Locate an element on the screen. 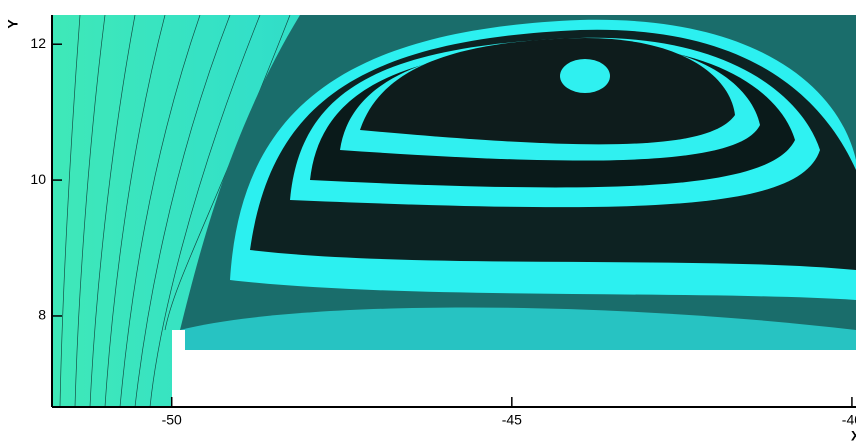 The height and width of the screenshot is (443, 856). y-tick-label: 12 is located at coordinates (38, 43).